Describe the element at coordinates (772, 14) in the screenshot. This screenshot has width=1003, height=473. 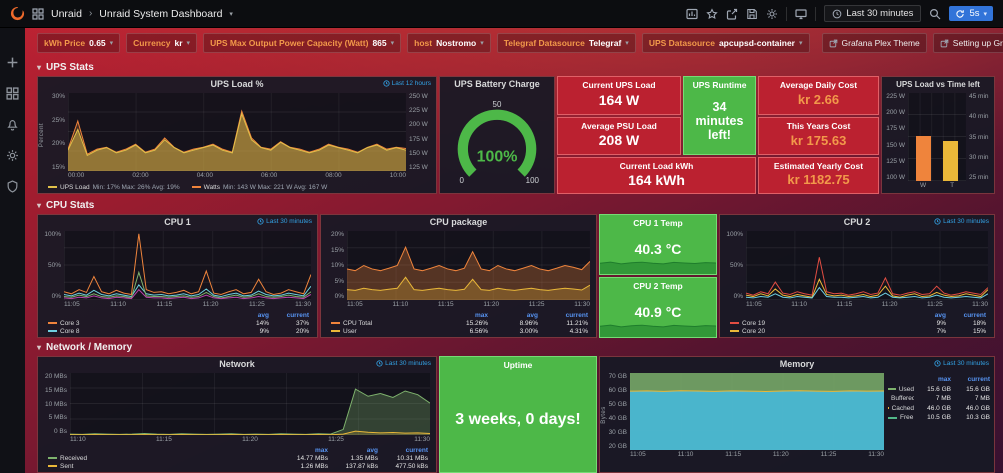
I see `settings-gear-icon` at that location.